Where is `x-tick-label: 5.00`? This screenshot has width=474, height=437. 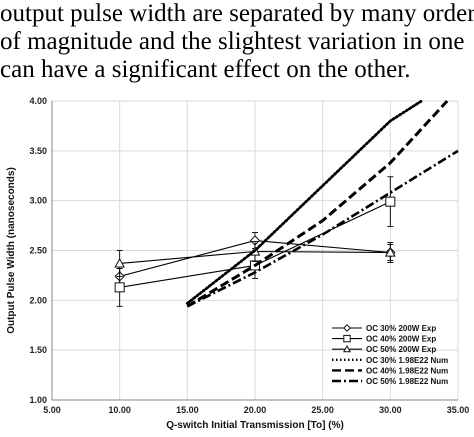
x-tick-label: 5.00 is located at coordinates (52, 410).